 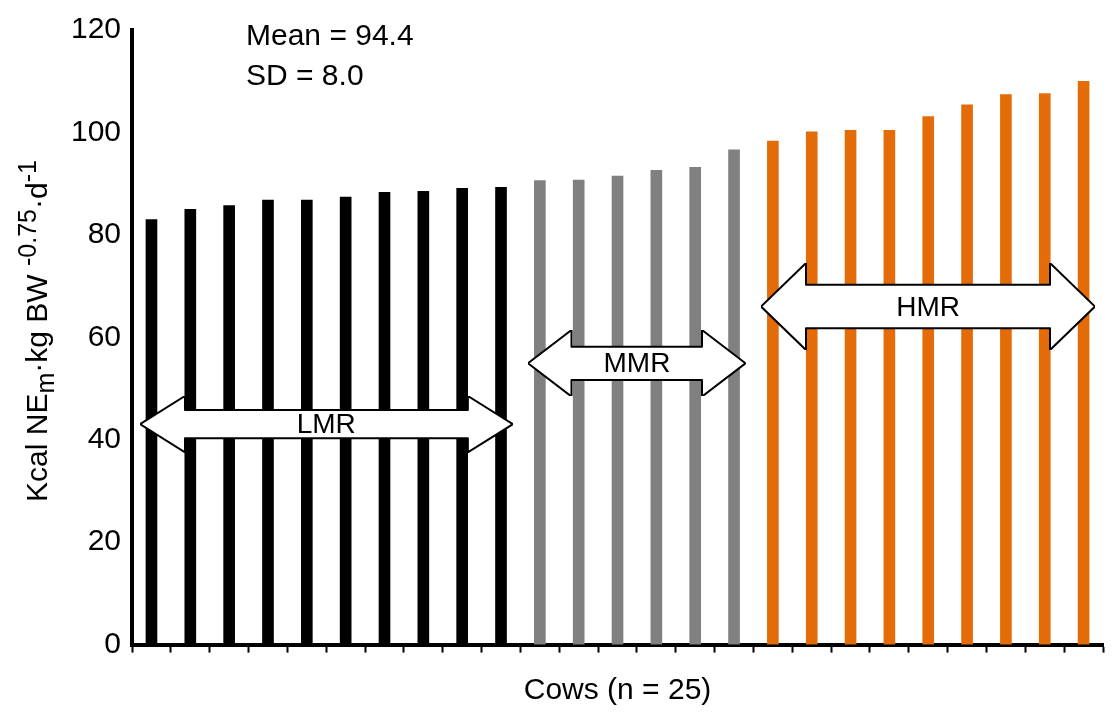 I want to click on y-tick-label: 40, so click(x=104, y=437).